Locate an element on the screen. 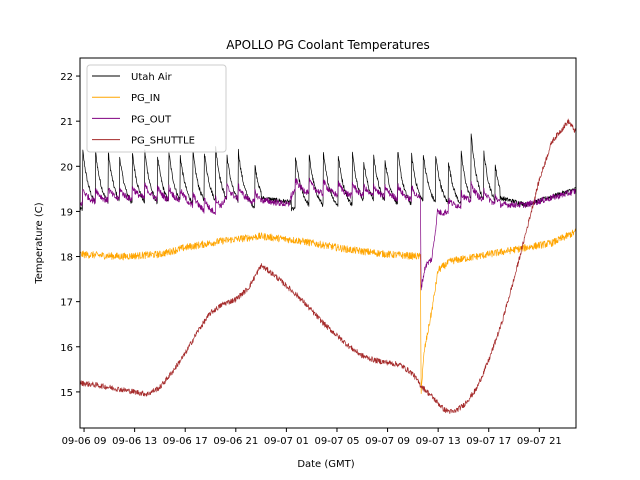 The width and height of the screenshot is (640, 480). x-tick-label: 09-07 09 is located at coordinates (387, 441).